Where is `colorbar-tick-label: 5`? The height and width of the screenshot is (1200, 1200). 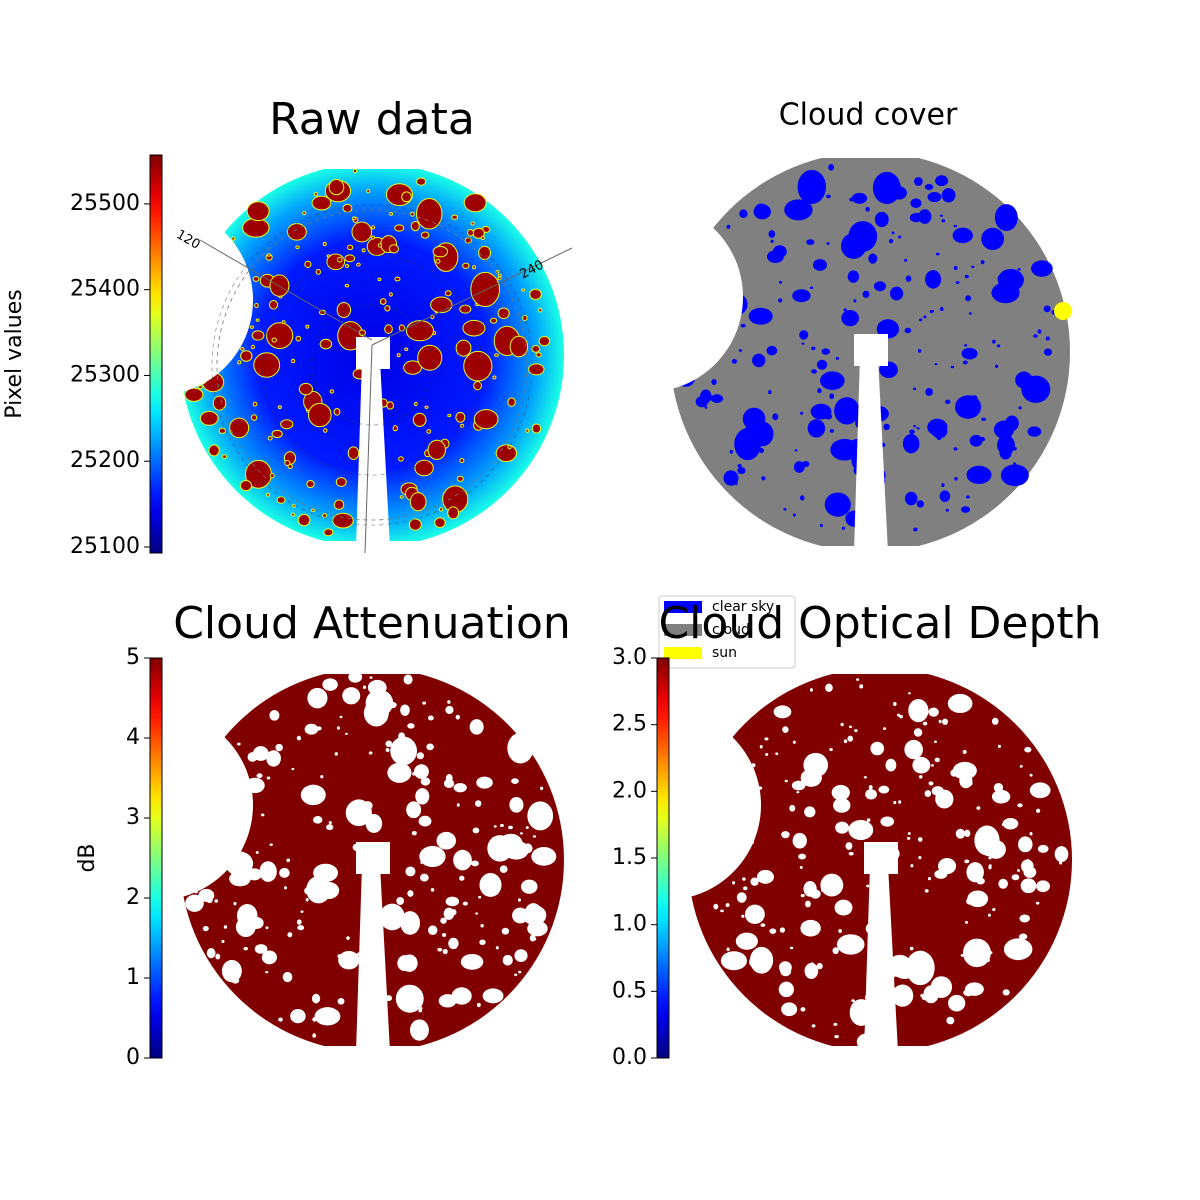
colorbar-tick-label: 5 is located at coordinates (133, 657).